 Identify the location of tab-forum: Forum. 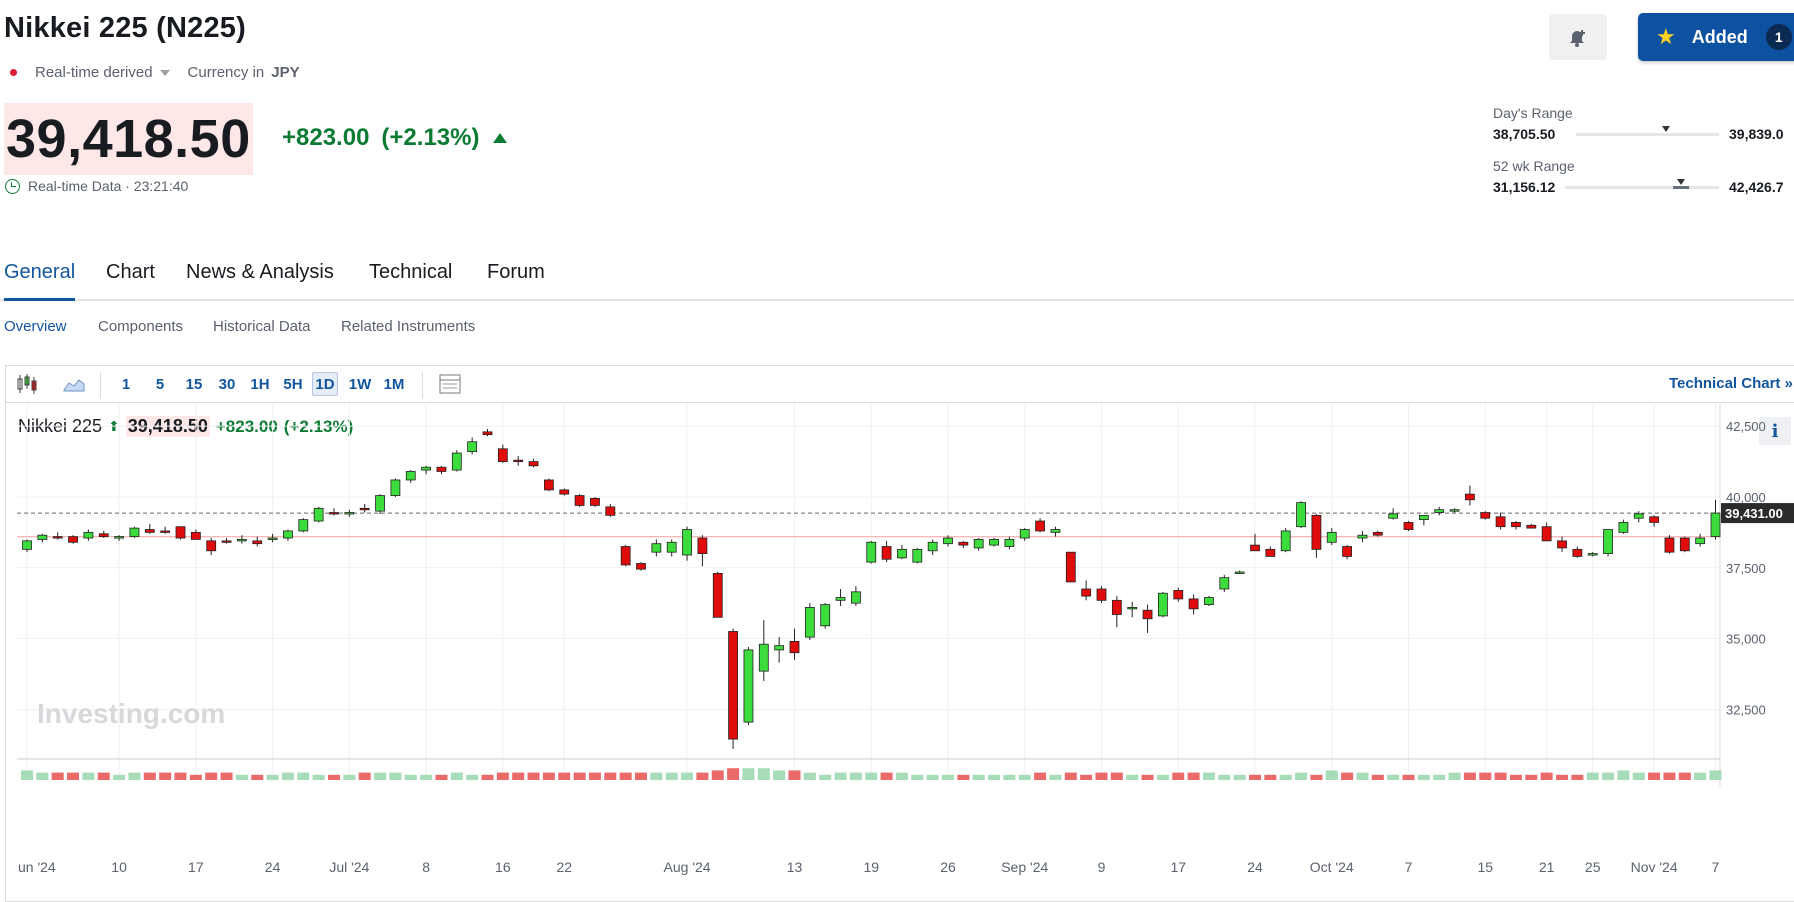
(516, 272).